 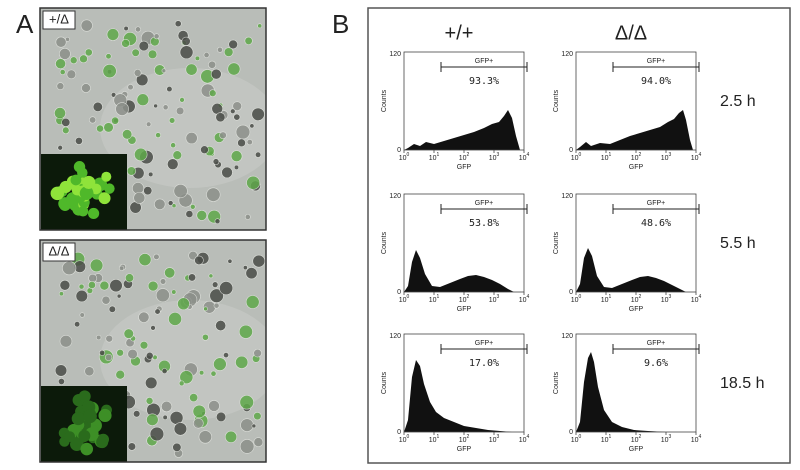 I want to click on x-tick-label: 10⁰, so click(x=576, y=299).